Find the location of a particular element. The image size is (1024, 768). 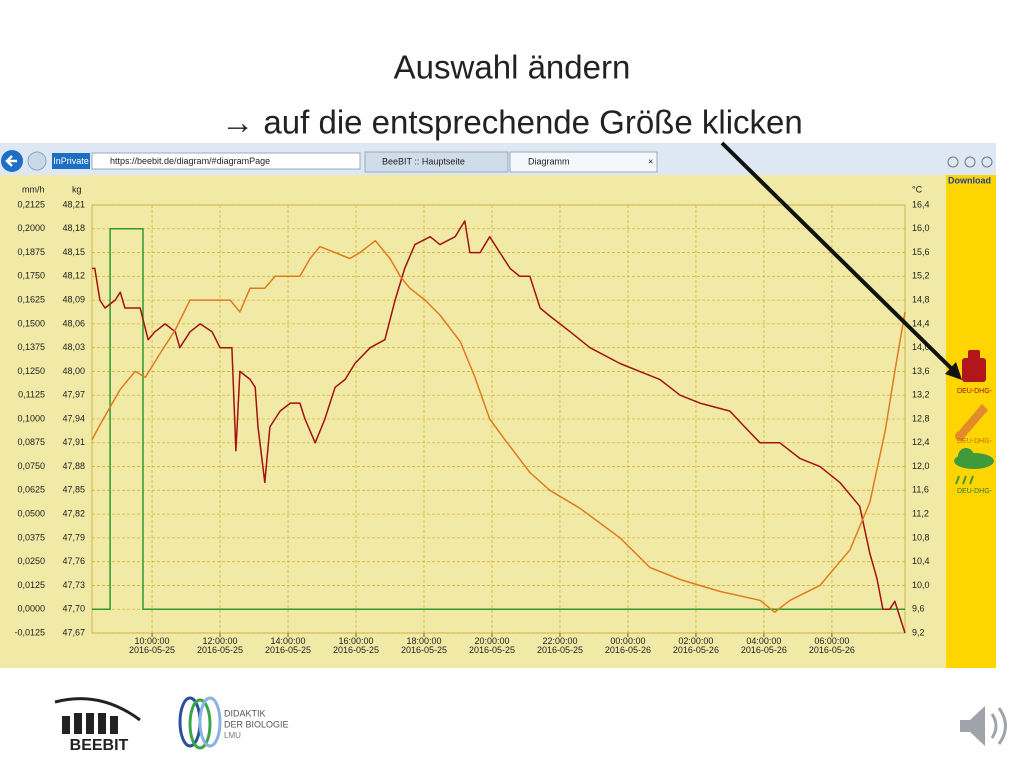

weight-icon is located at coordinates (974, 366).